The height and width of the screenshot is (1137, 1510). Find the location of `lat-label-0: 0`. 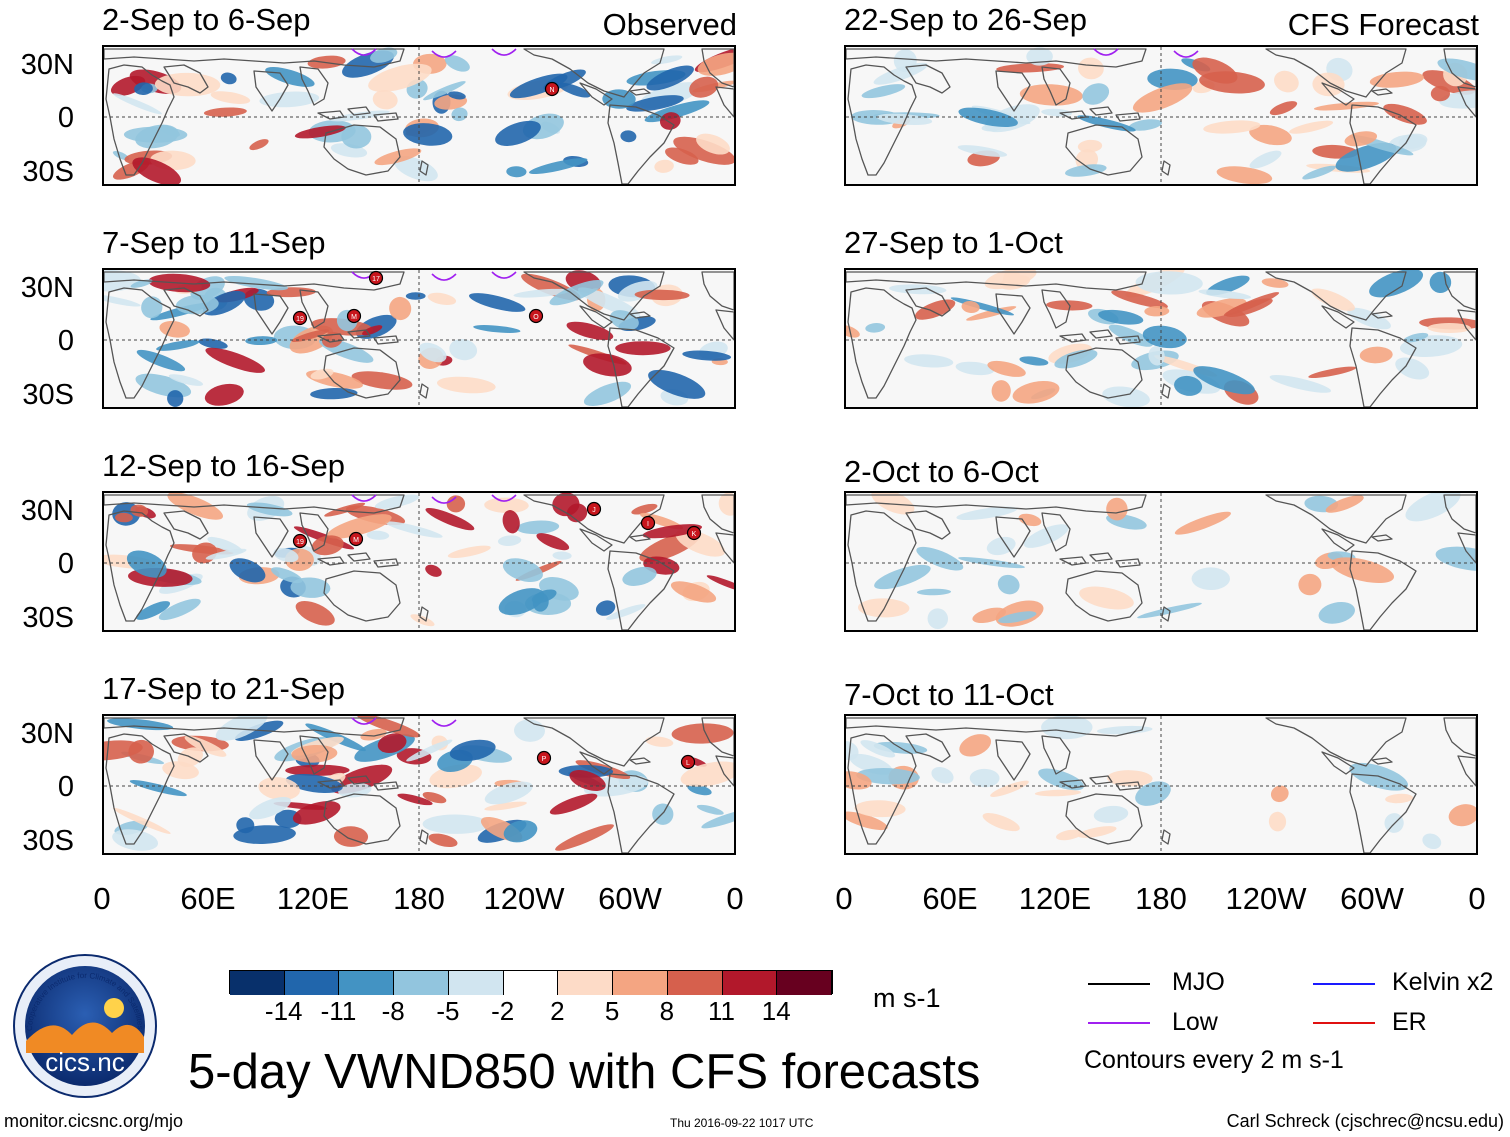

lat-label-0: 0 is located at coordinates (65, 341).